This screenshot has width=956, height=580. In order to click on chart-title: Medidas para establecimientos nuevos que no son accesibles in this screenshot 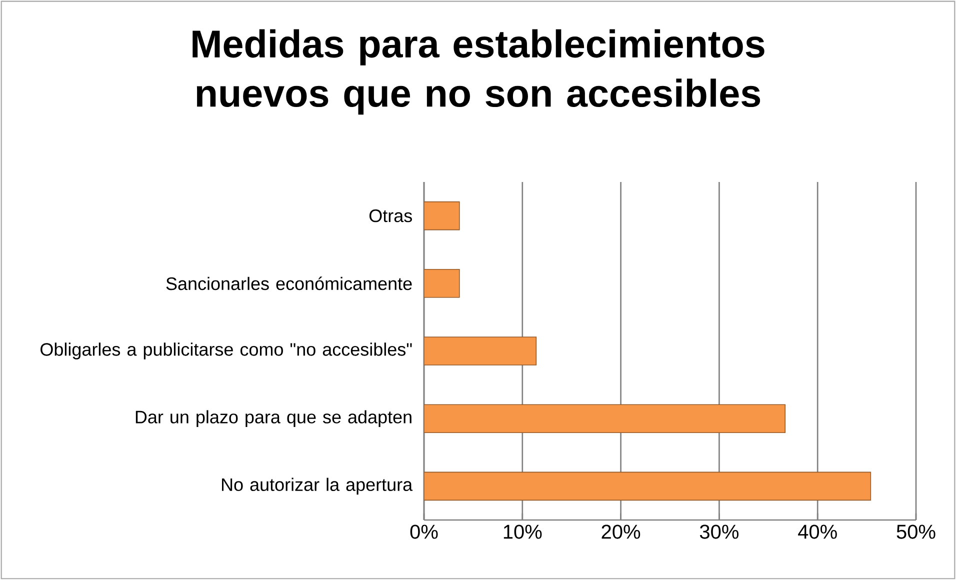, I will do `click(478, 72)`.